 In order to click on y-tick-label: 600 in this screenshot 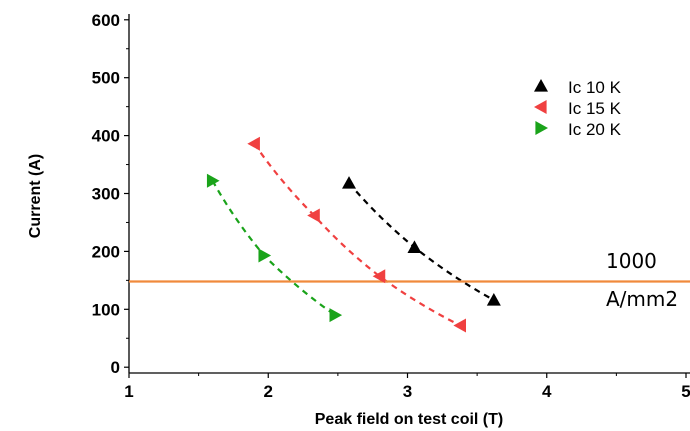, I will do `click(106, 20)`.